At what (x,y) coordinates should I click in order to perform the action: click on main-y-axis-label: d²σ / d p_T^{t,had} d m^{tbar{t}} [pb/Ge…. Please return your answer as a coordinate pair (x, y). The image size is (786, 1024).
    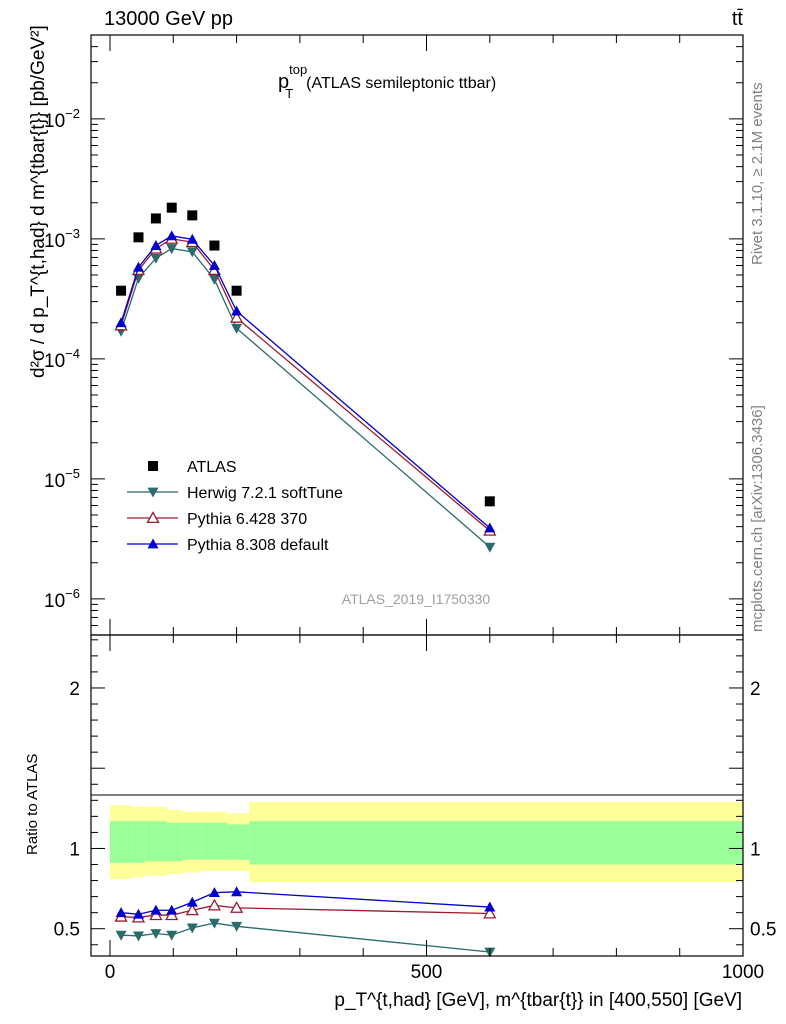
    Looking at the image, I should click on (38, 201).